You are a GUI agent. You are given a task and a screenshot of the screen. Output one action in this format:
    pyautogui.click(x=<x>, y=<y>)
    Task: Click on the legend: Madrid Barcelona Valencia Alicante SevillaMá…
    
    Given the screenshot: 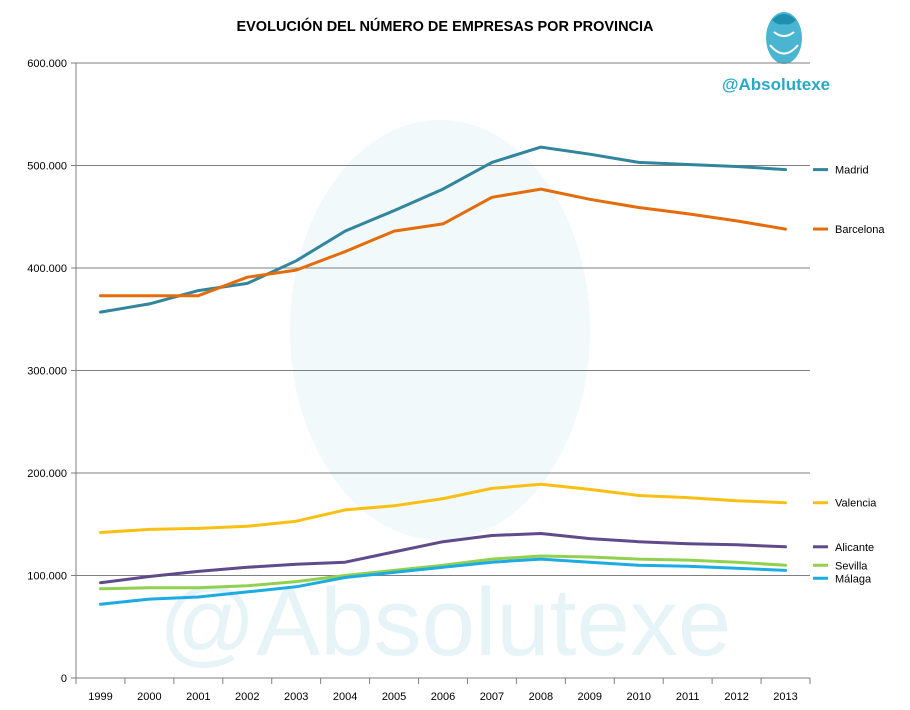 What is the action you would take?
    pyautogui.click(x=849, y=375)
    